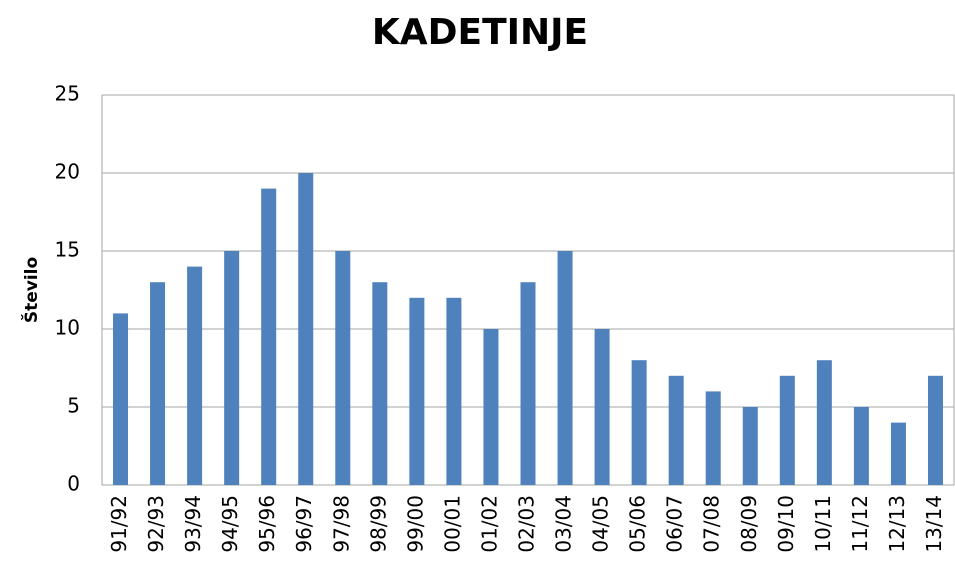 This screenshot has height=573, width=955. Describe the element at coordinates (527, 524) in the screenshot. I see `x-tick-label: 02/03` at that location.